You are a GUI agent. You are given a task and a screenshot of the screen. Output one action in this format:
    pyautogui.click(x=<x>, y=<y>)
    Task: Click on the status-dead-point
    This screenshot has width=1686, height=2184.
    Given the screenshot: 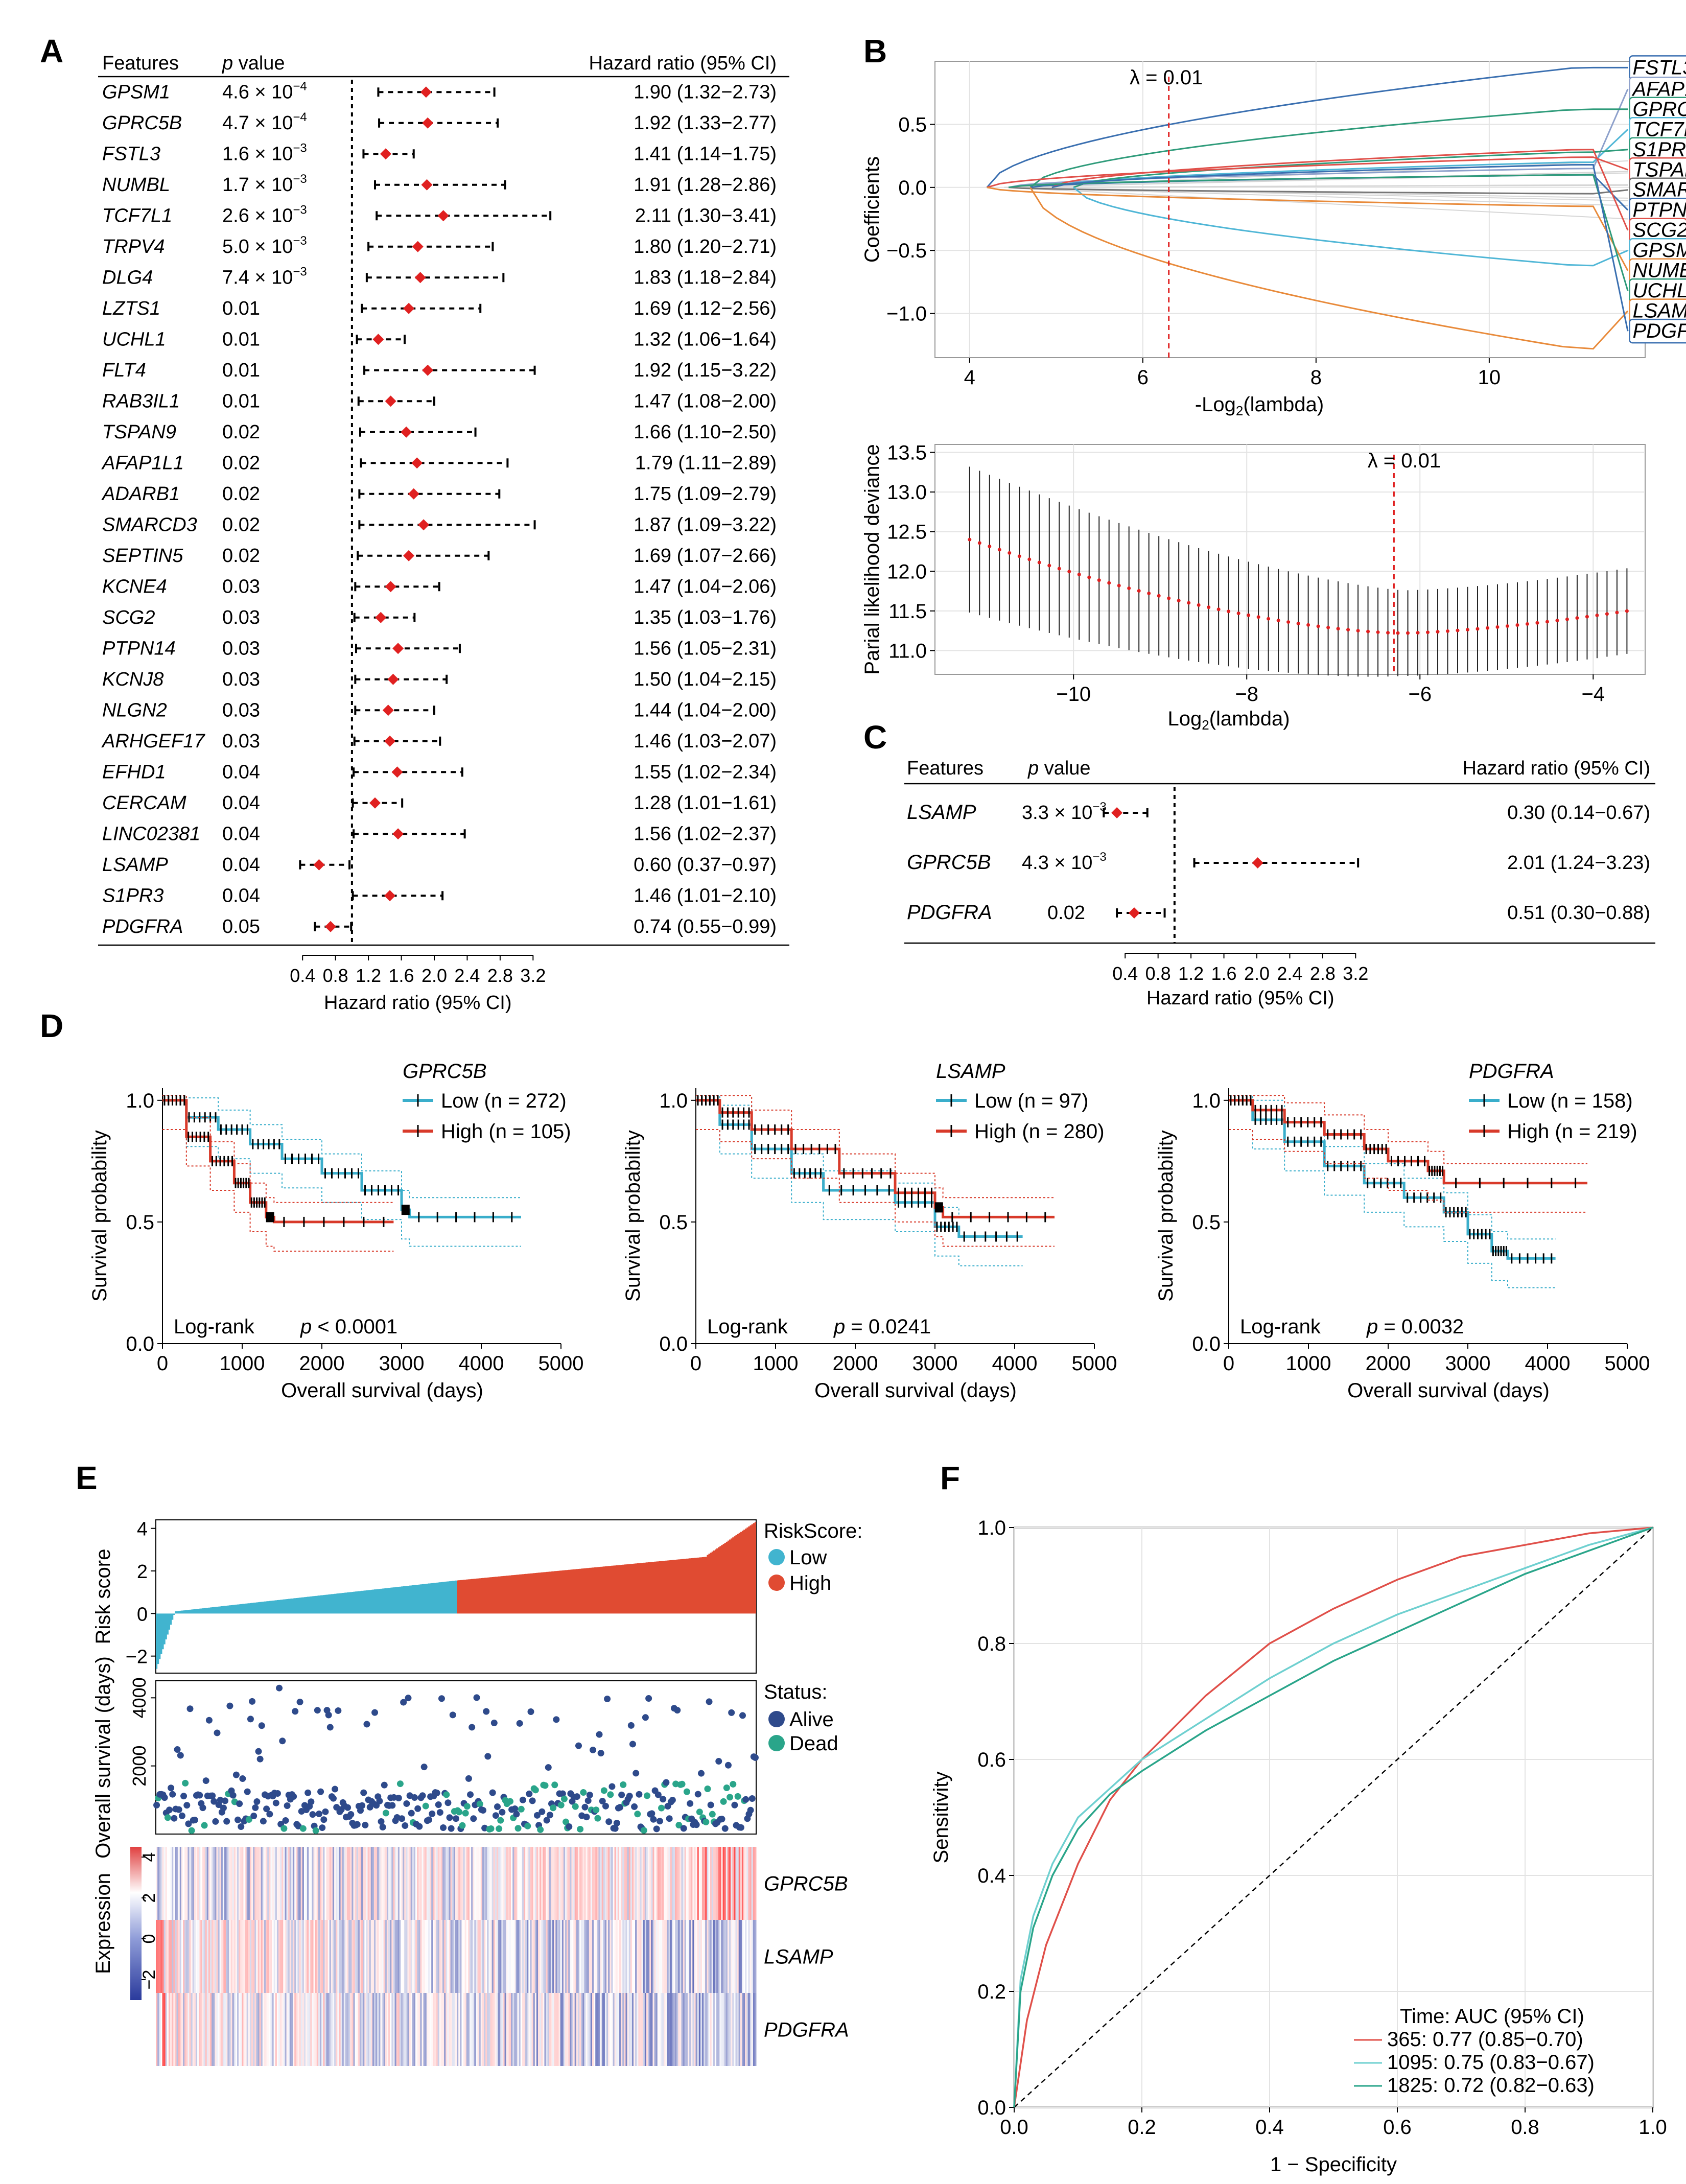 What is the action you would take?
    pyautogui.click(x=643, y=1830)
    